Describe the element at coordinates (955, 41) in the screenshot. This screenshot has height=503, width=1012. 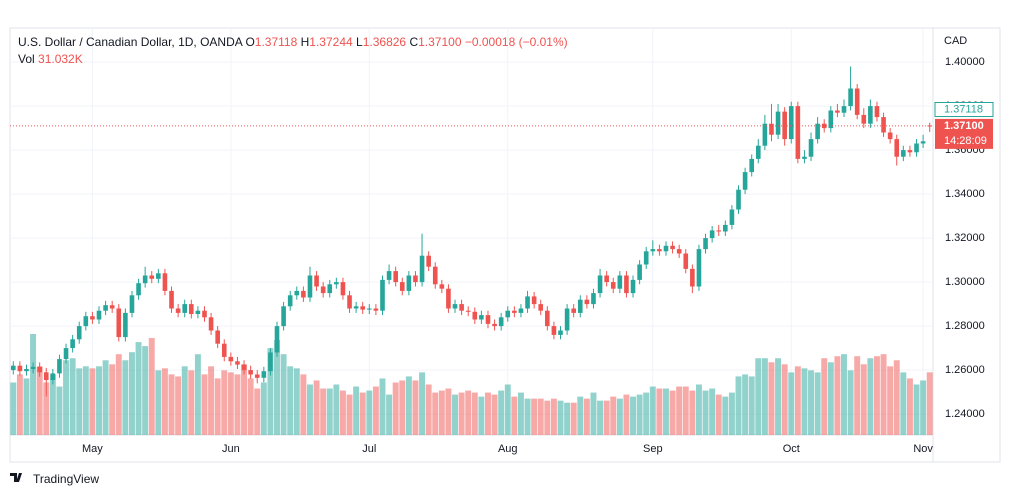
I see `axis-label: CAD` at that location.